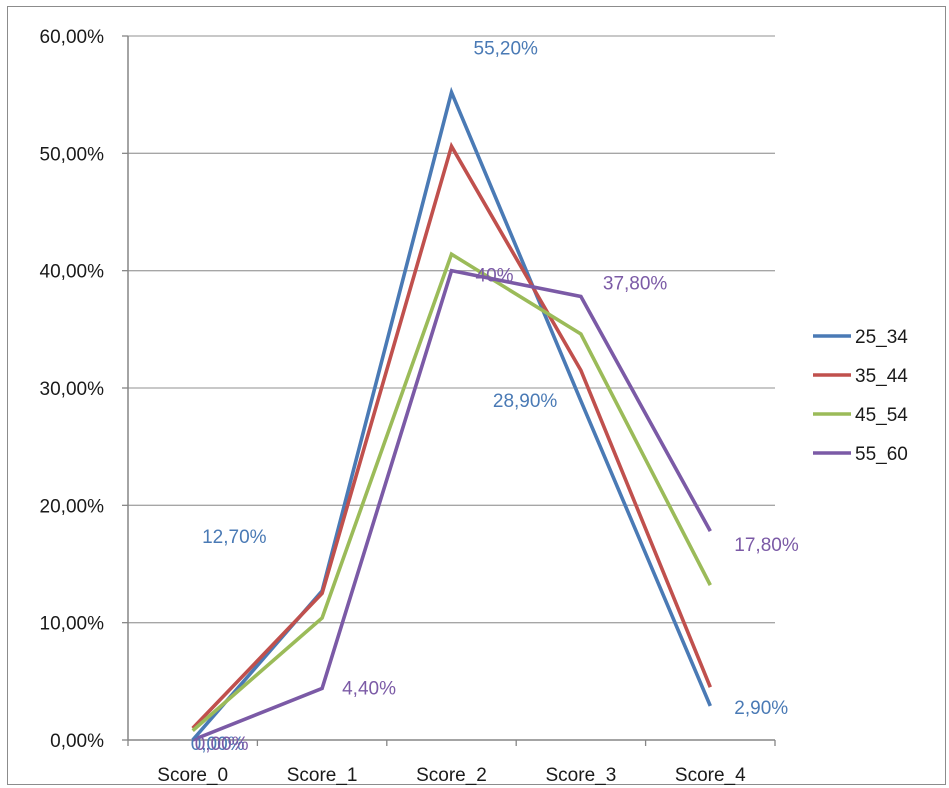 Image resolution: width=949 pixels, height=788 pixels. I want to click on data-label: 28,90%, so click(525, 401).